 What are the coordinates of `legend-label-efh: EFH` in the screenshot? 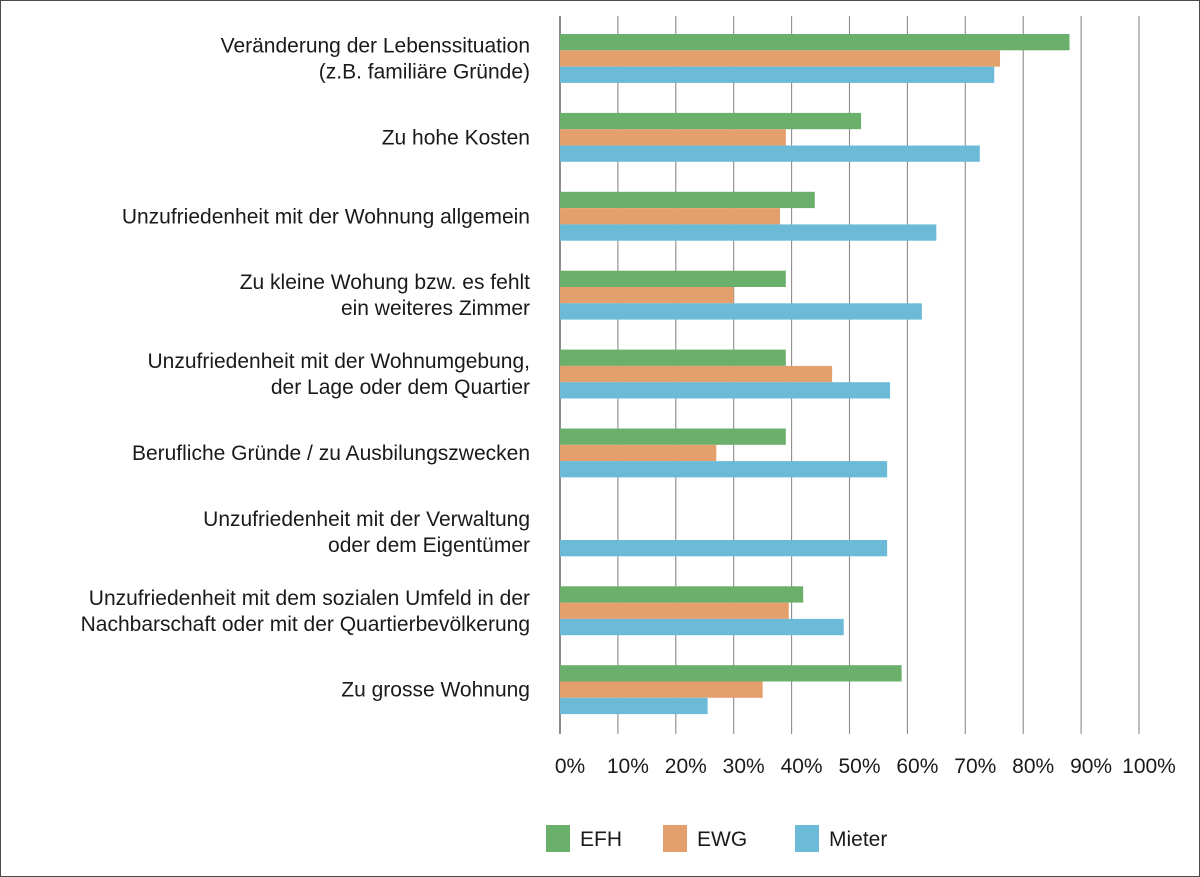 It's located at (601, 839).